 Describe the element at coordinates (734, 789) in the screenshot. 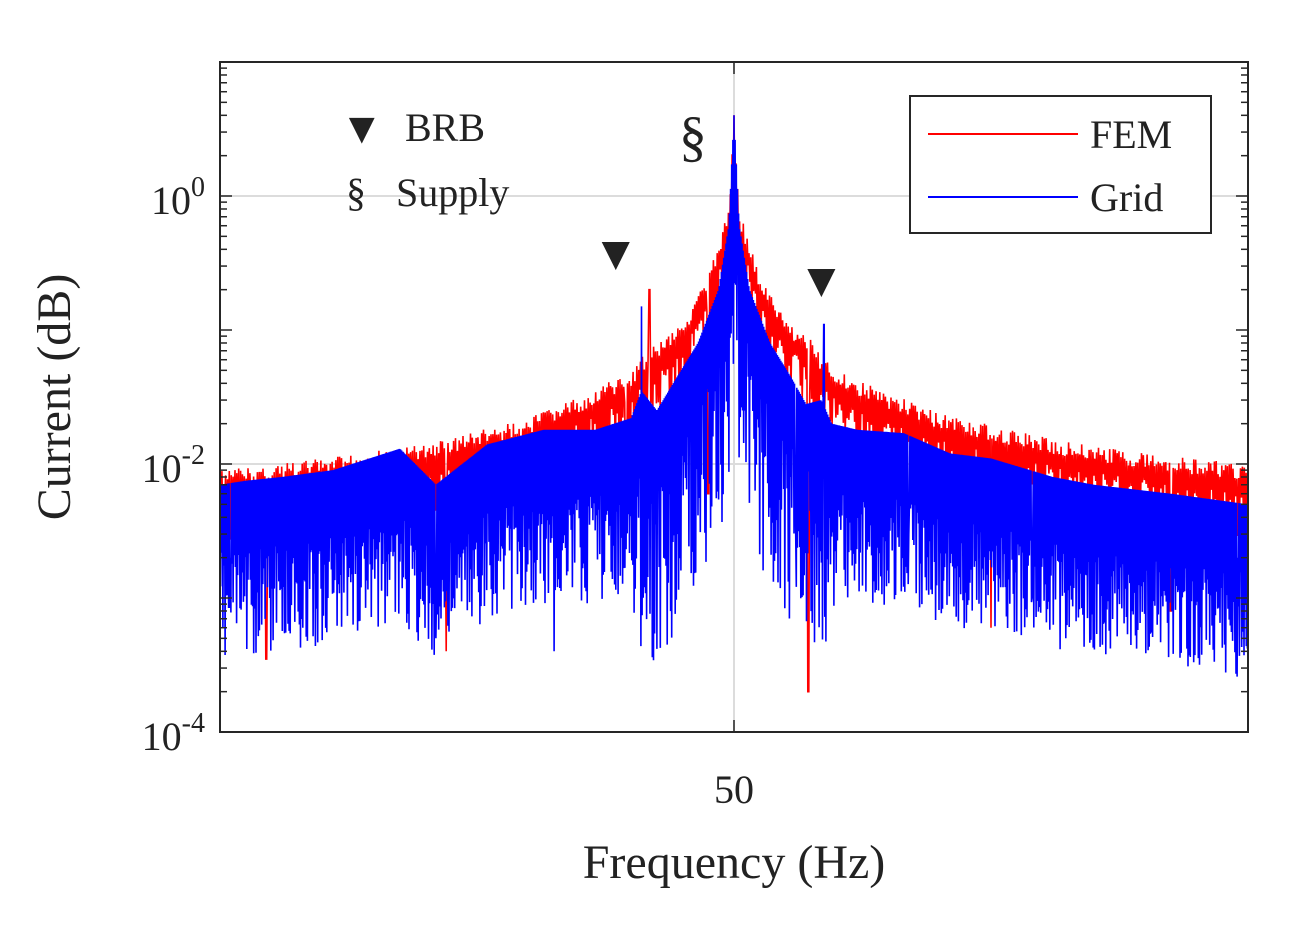

I see `x-tick-label: 50` at that location.